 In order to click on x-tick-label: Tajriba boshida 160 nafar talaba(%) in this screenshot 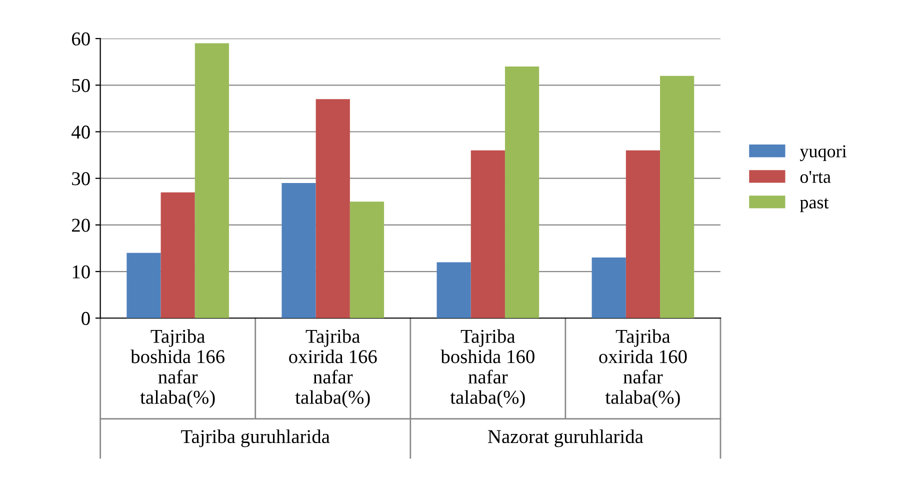, I will do `click(487, 368)`.